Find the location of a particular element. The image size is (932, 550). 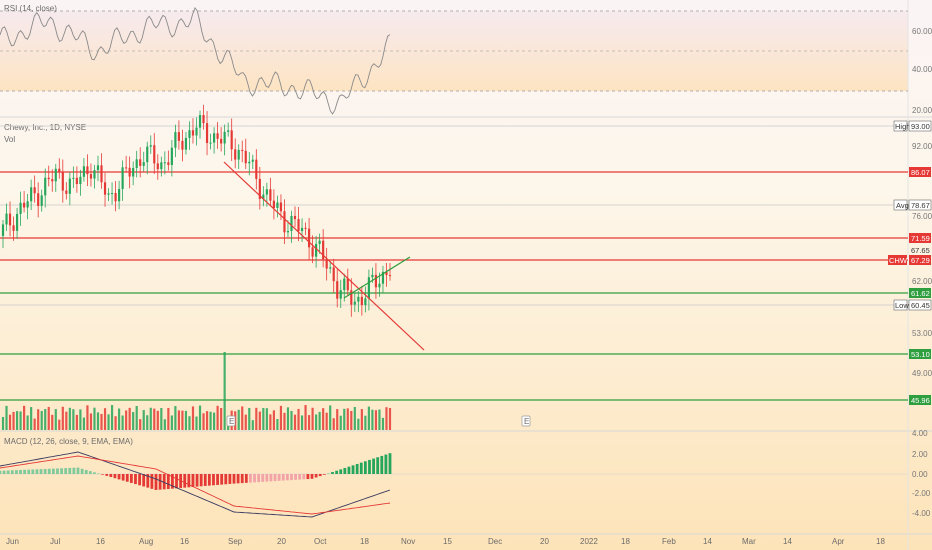

time-axis-label: Jun is located at coordinates (12, 541).